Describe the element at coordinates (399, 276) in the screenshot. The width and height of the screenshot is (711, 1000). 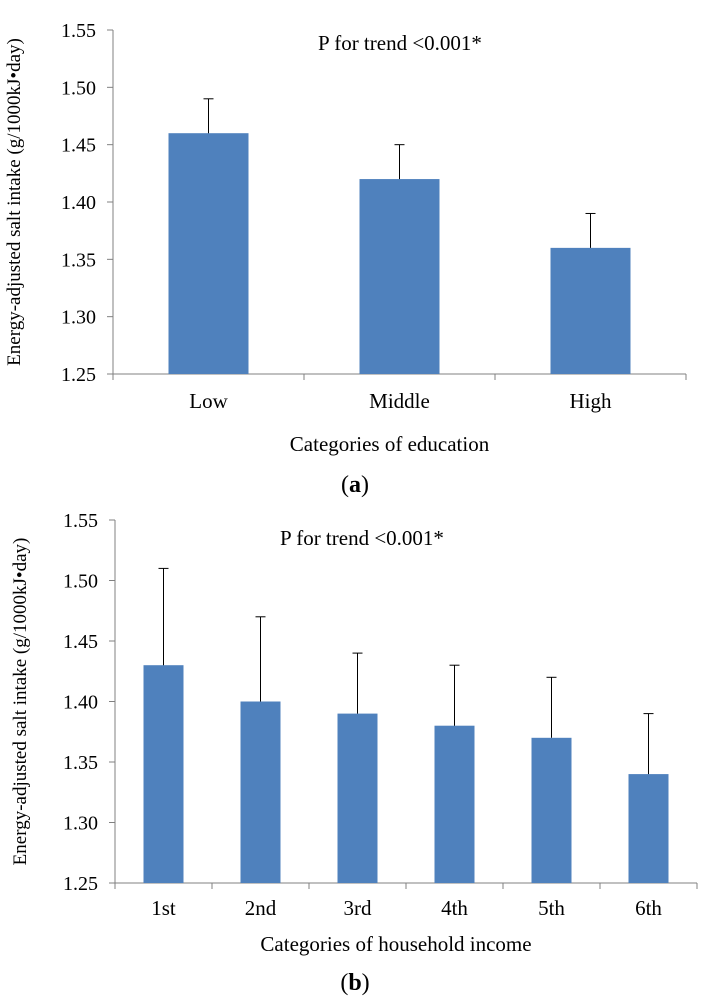
I see `bar-middle` at that location.